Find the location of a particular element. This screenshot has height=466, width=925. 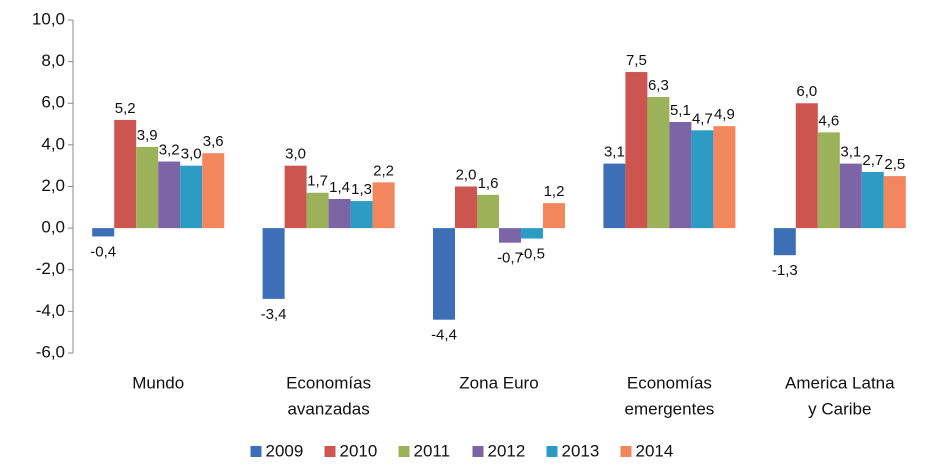

legend-label: 2012 is located at coordinates (507, 450).